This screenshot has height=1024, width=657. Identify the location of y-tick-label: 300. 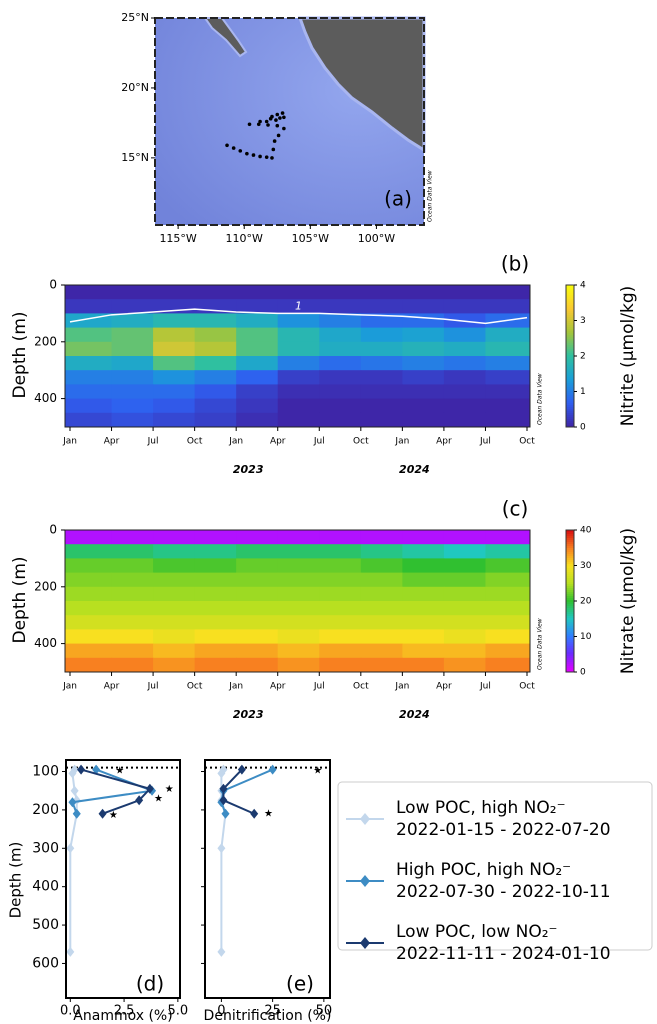
(45, 848).